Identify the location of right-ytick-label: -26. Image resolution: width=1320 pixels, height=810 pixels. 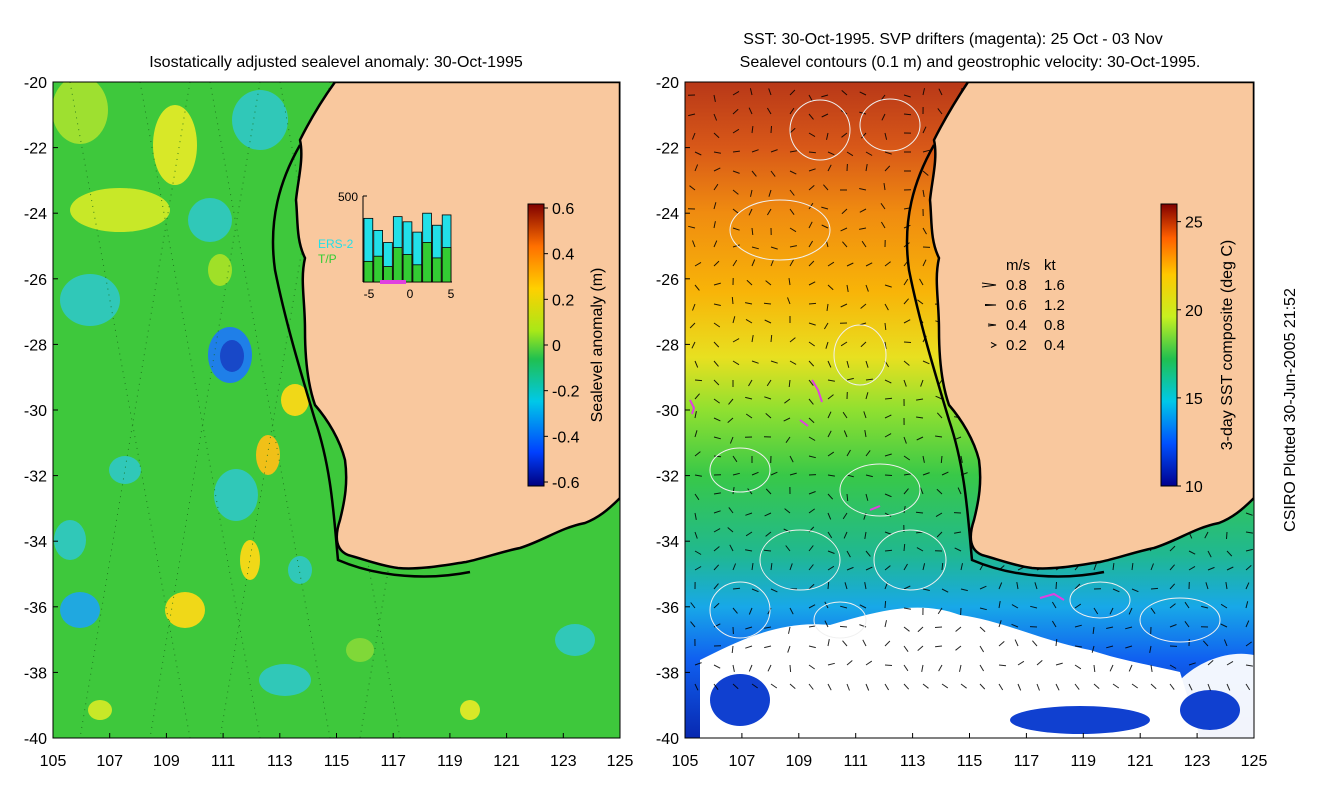
(667, 280).